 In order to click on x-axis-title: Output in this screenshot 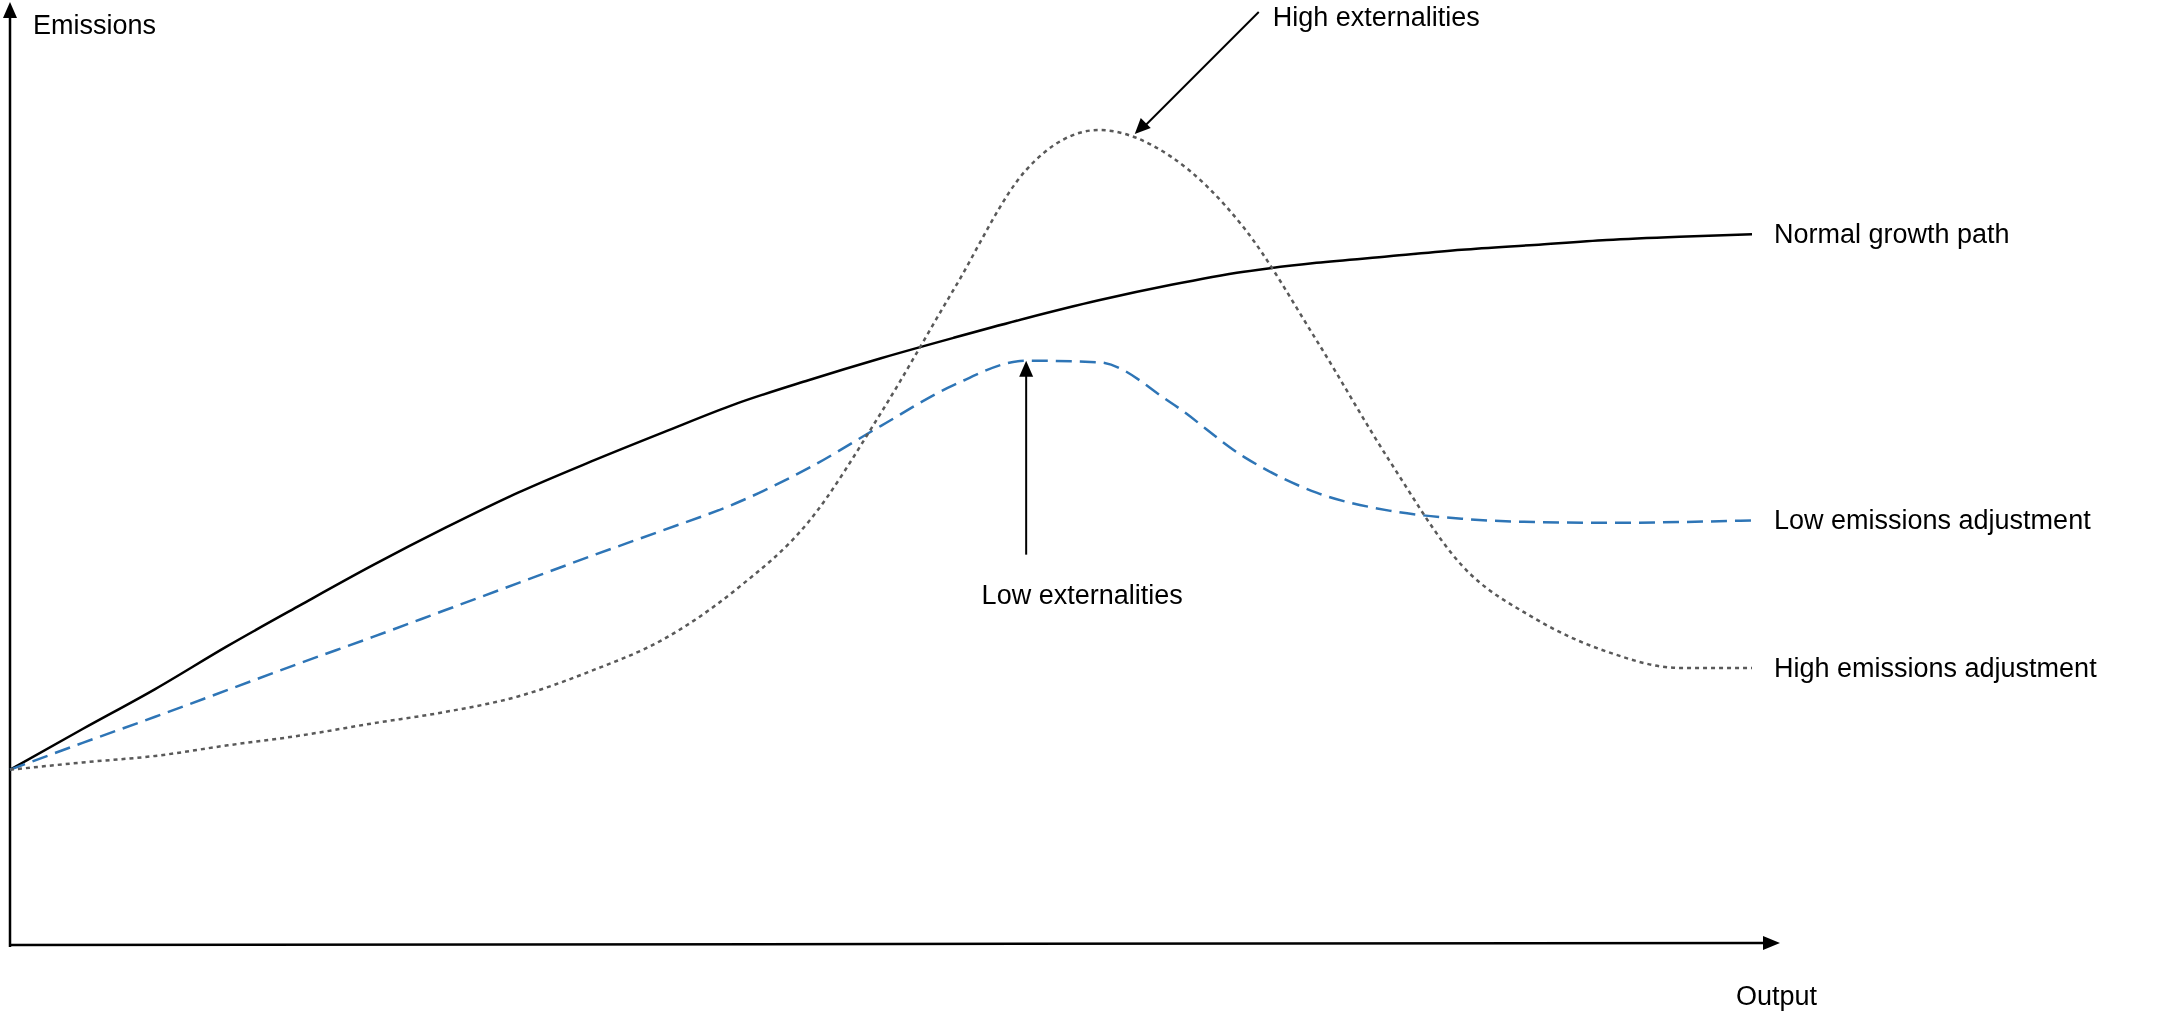, I will do `click(1777, 996)`.